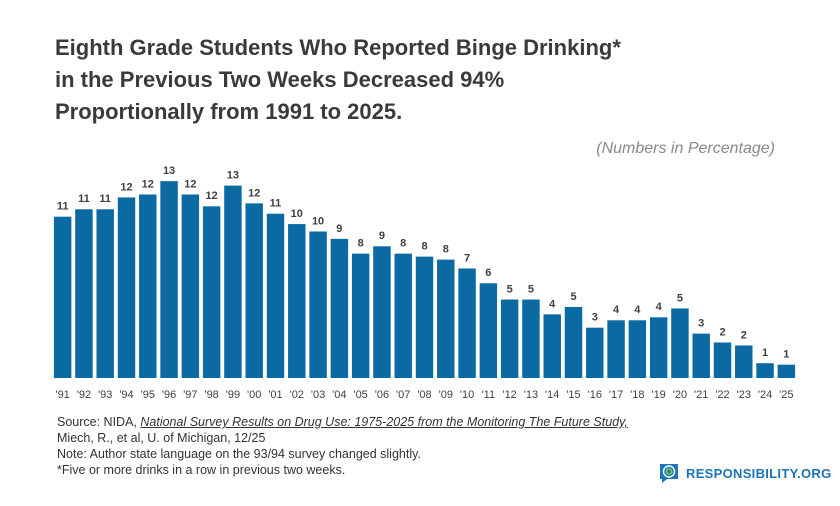 The width and height of the screenshot is (840, 506). What do you see at coordinates (211, 395) in the screenshot?
I see `x-tick-label: '98` at bounding box center [211, 395].